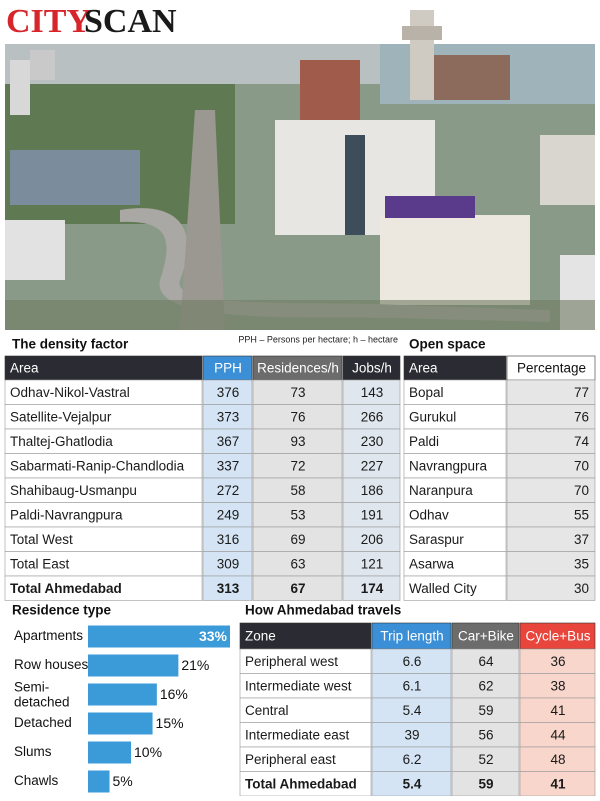 The width and height of the screenshot is (600, 801). I want to click on cell-value: 52, so click(485, 759).